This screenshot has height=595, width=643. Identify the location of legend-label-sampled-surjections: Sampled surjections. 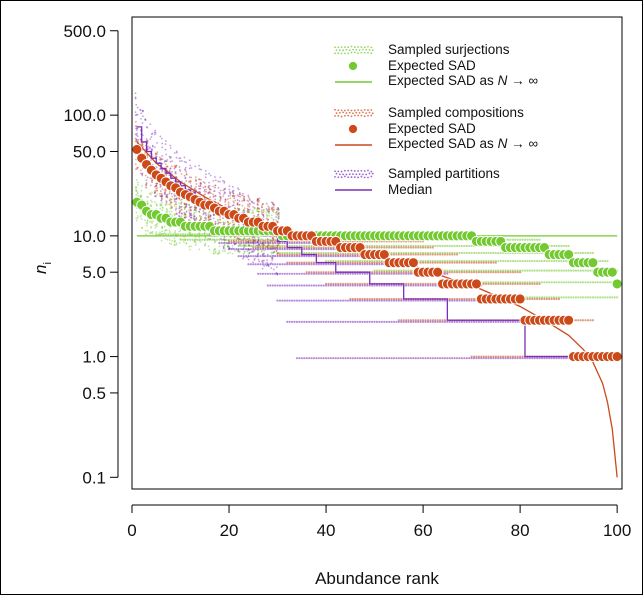
(449, 49).